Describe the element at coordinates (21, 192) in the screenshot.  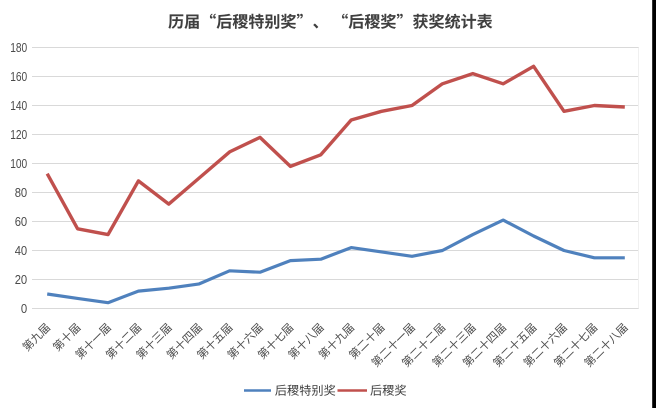
I see `svg-text: 80` at that location.